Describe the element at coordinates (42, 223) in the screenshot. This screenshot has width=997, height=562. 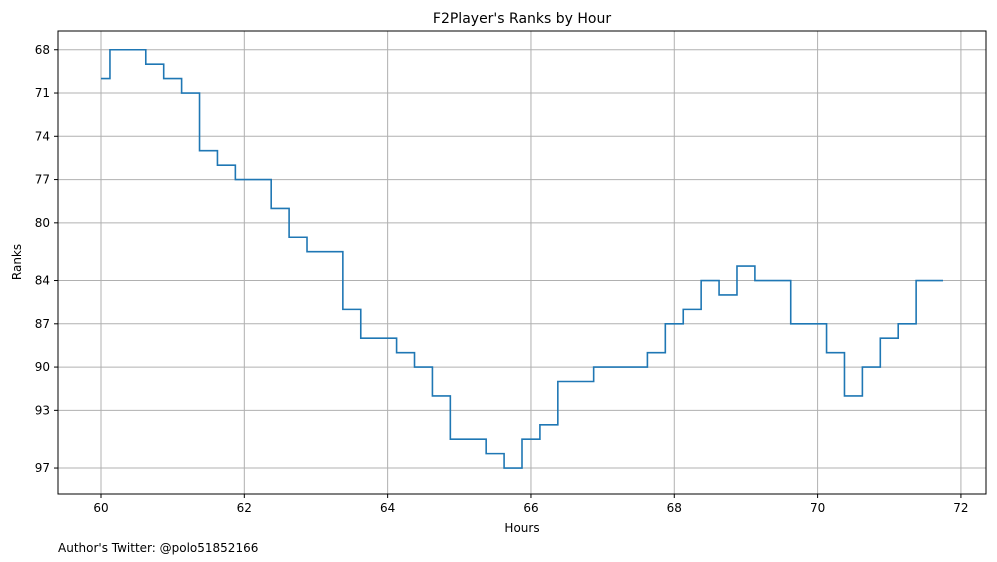
I see `y-tick-label: 80` at that location.